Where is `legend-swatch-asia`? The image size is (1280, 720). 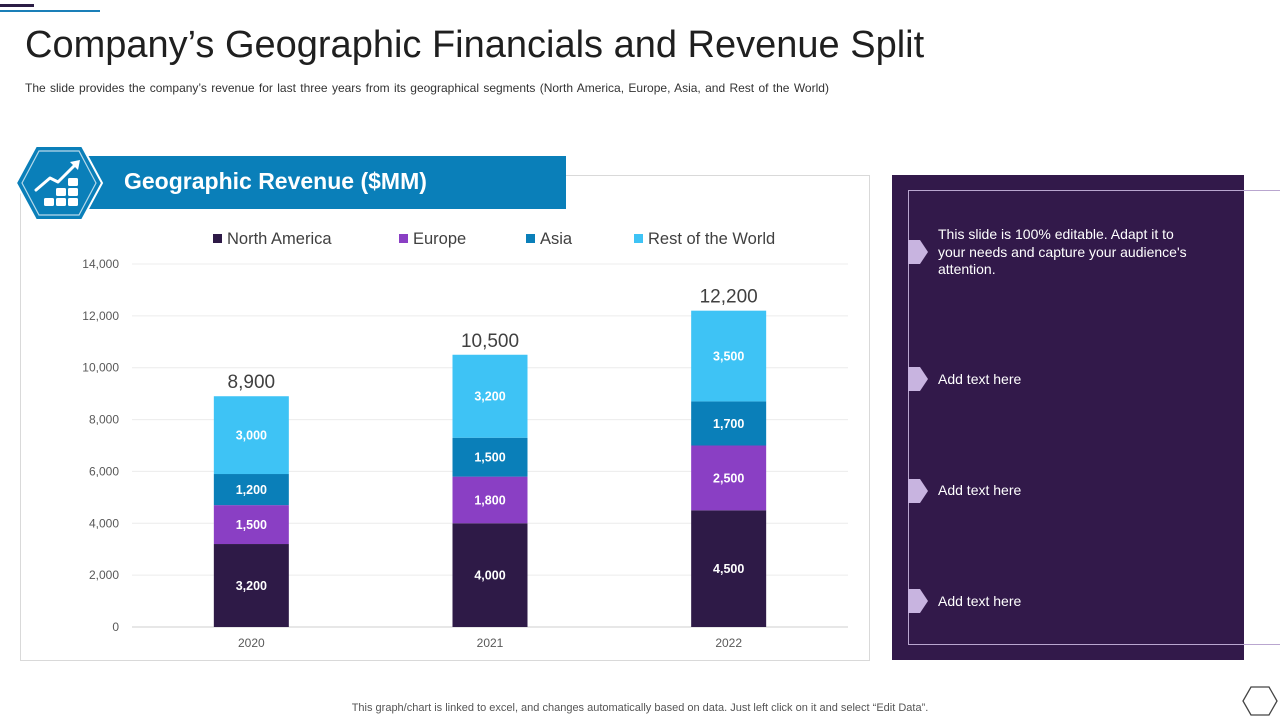 legend-swatch-asia is located at coordinates (530, 238).